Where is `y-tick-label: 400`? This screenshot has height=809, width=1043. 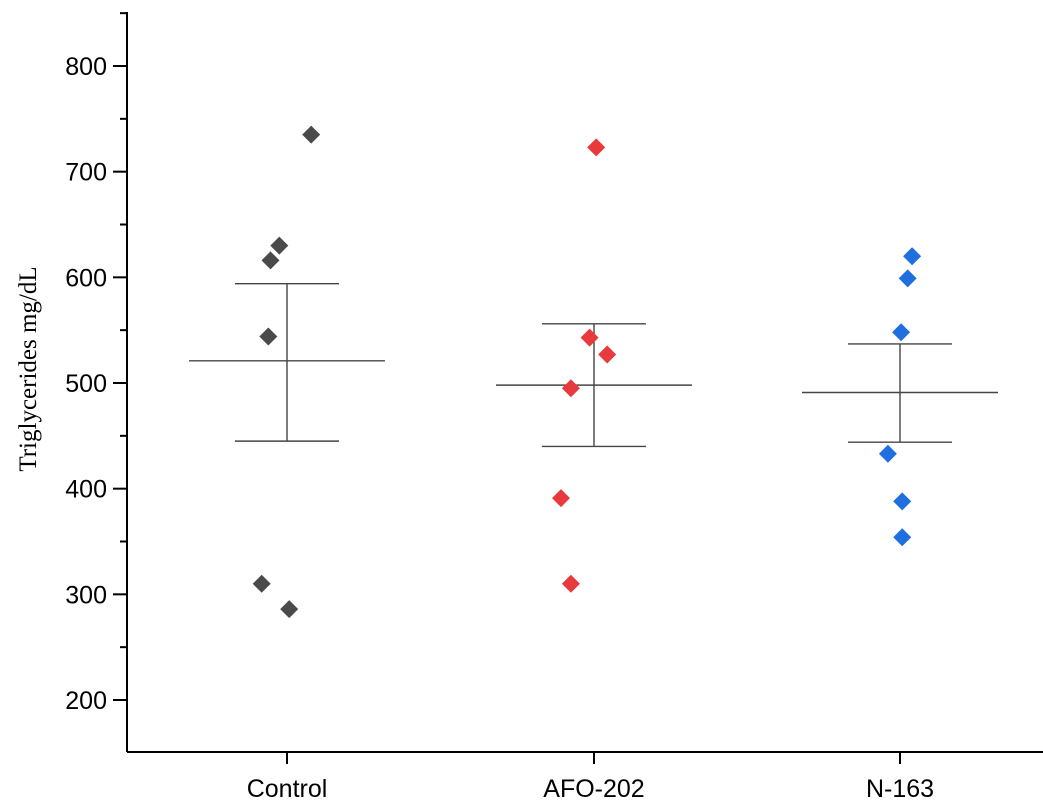
y-tick-label: 400 is located at coordinates (86, 490).